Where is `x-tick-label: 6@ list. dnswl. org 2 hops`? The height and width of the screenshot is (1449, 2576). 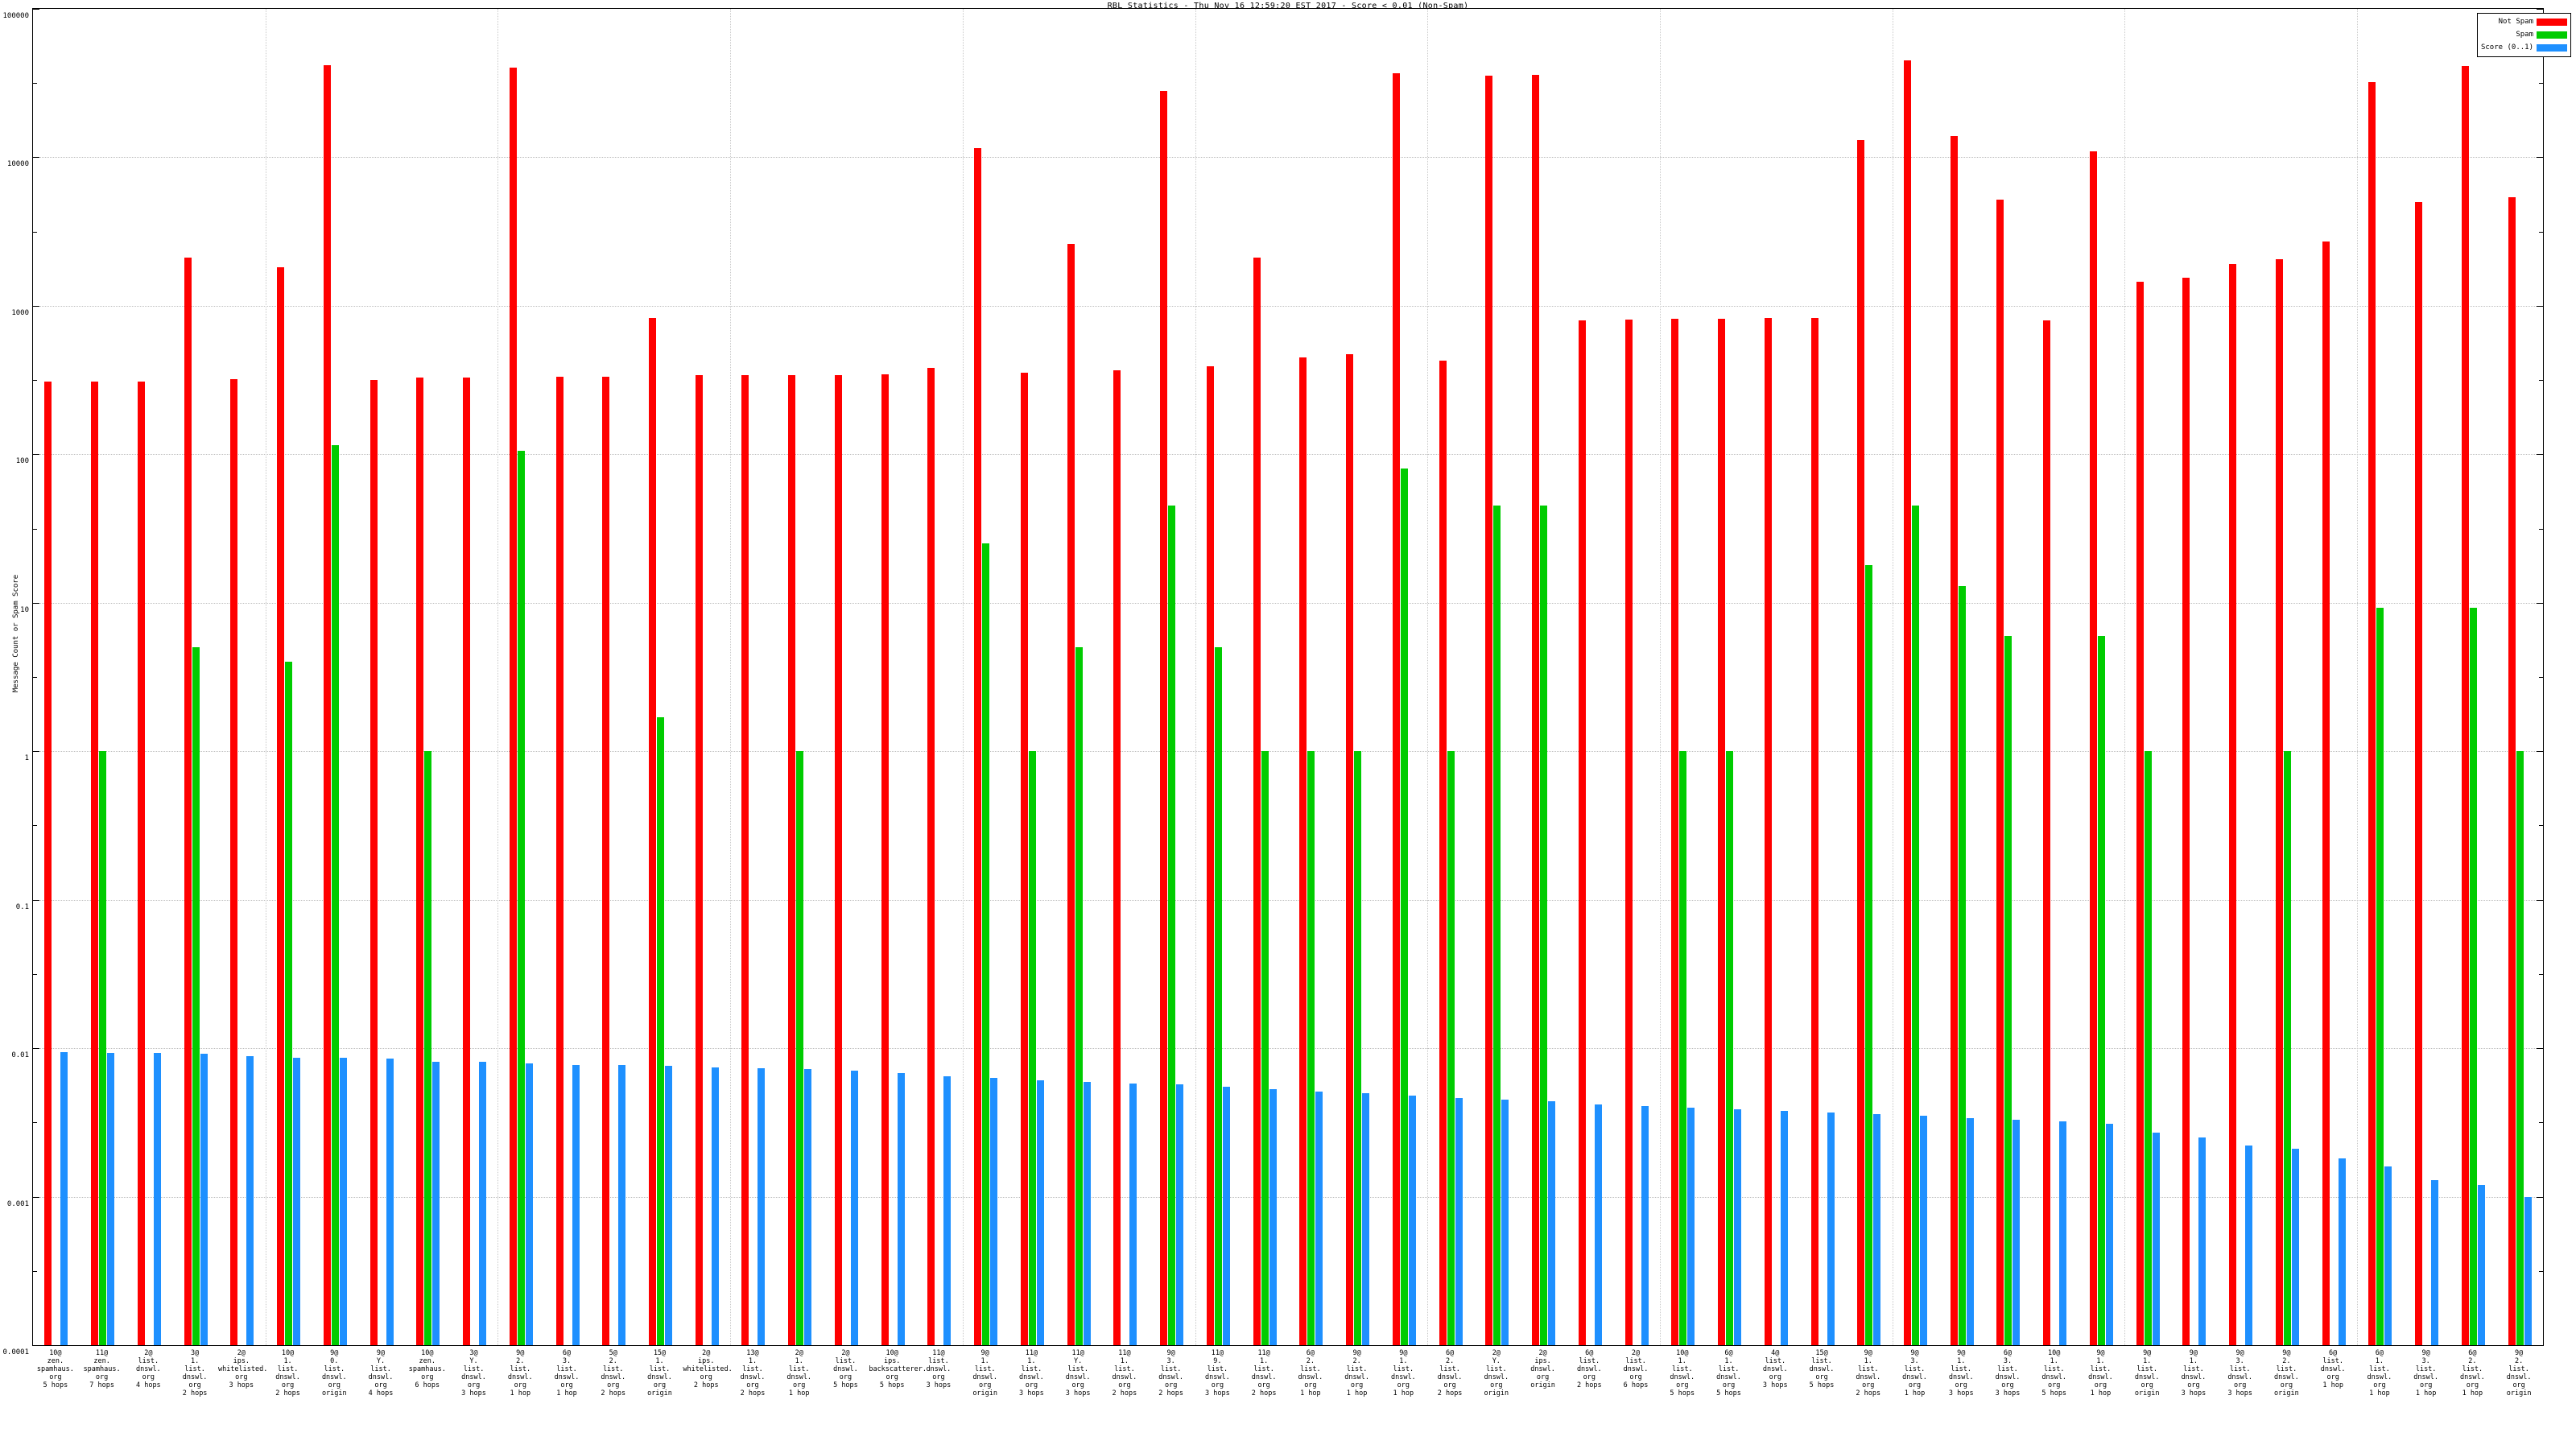
x-tick-label: 6@ list. dnswl. org 2 hops is located at coordinates (1589, 1369).